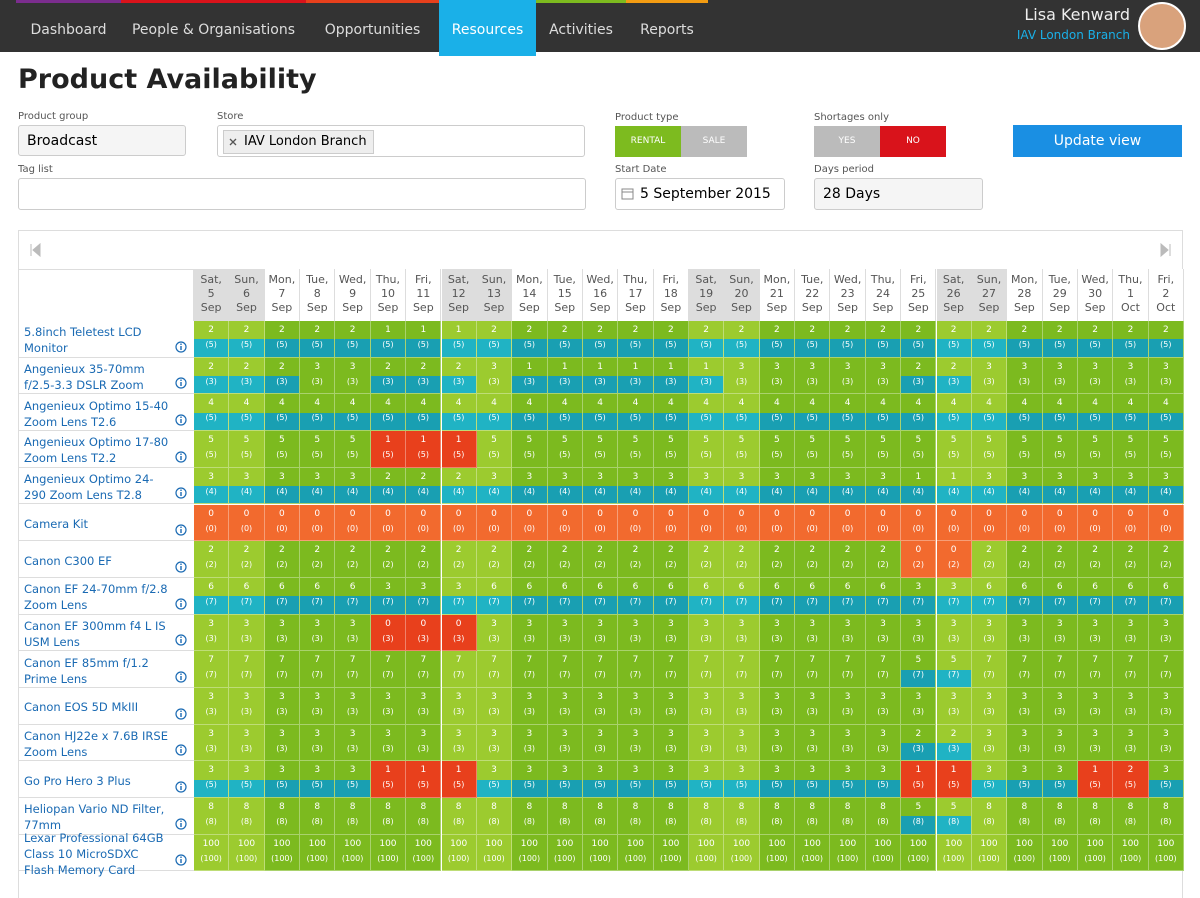  Describe the element at coordinates (1131, 486) in the screenshot. I see `availability-cell: 3 (4)` at that location.